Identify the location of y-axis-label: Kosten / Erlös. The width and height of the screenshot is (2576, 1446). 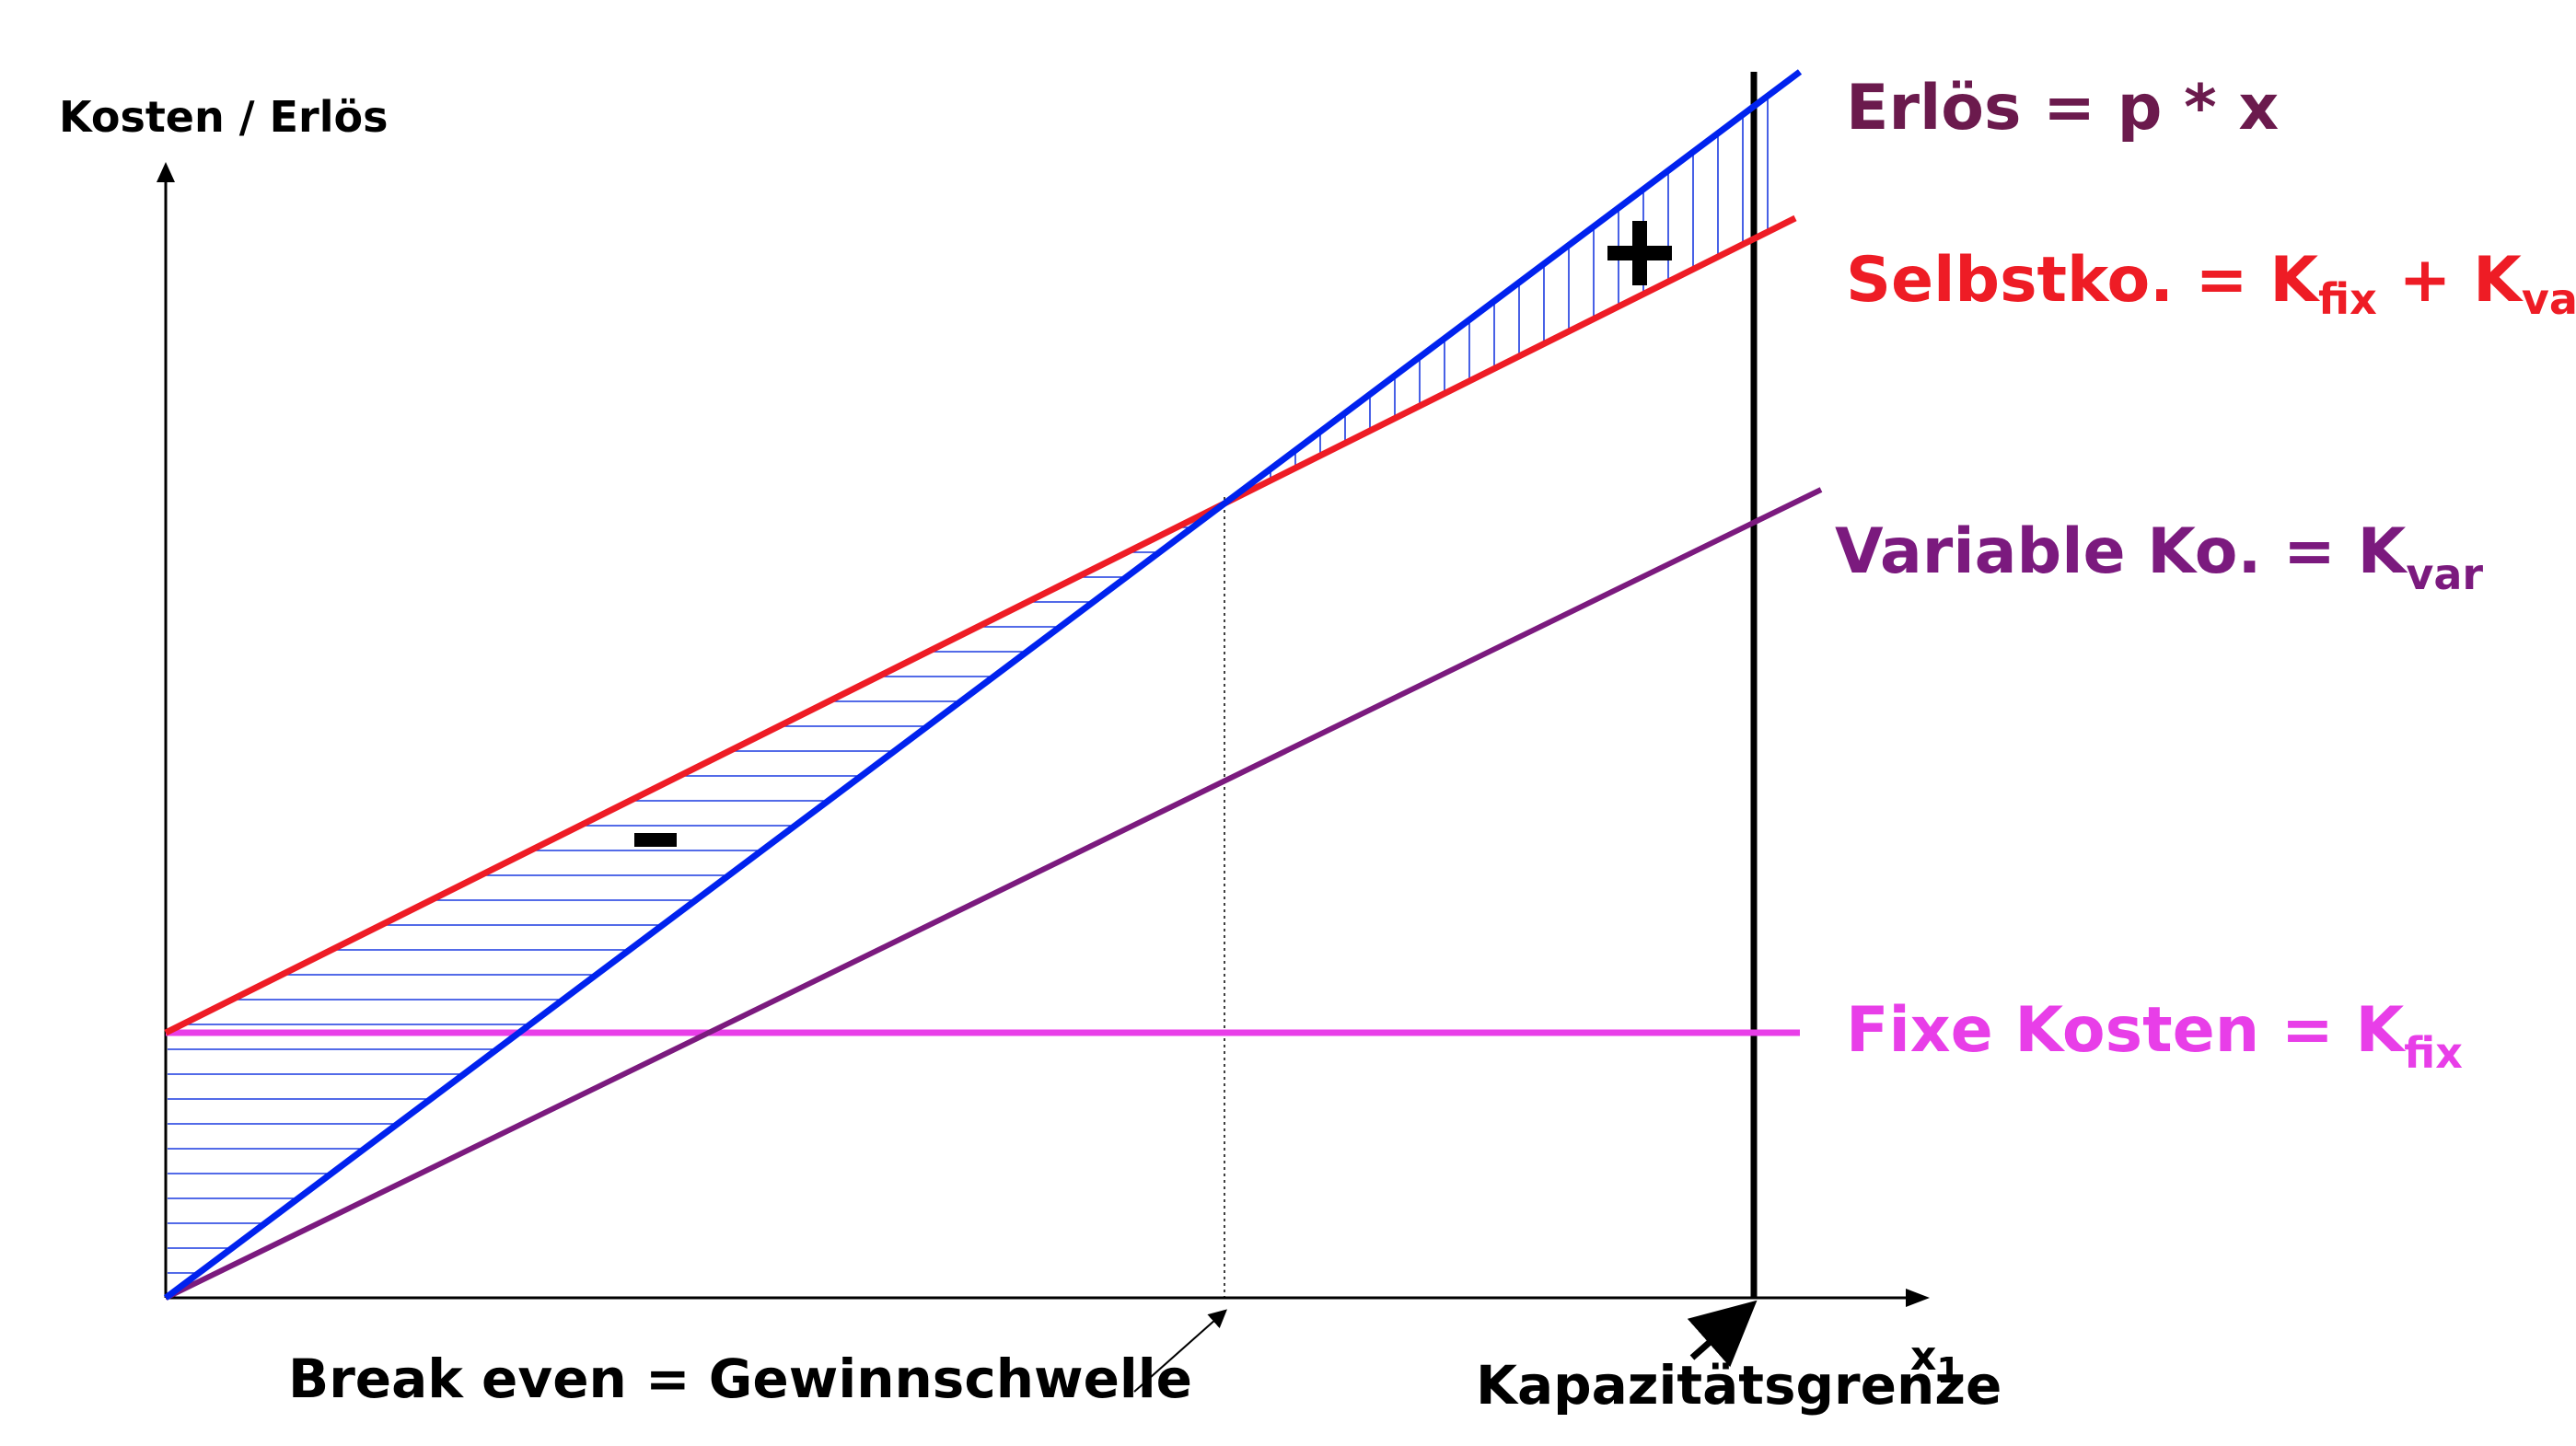
(223, 117).